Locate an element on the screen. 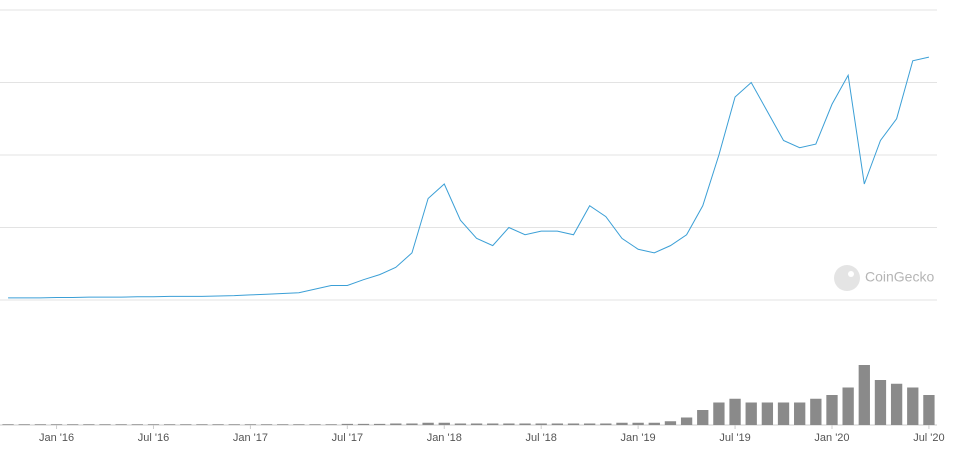 The width and height of the screenshot is (970, 451). x-tick-label: Jan '17 is located at coordinates (250, 438).